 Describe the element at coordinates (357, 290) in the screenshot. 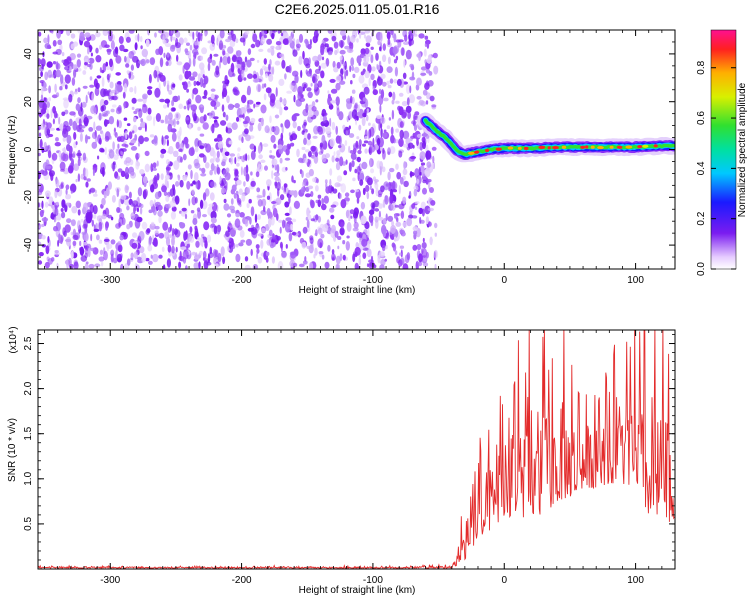

I see `spectrogram-x-axis-label: Height of straight line (km)` at that location.